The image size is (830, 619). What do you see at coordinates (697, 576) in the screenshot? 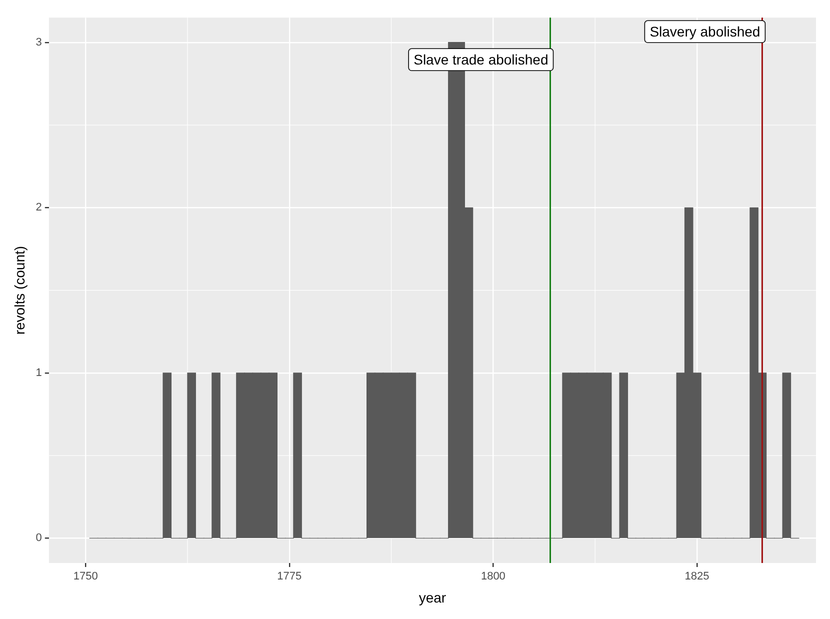
I see `x-tick-label: 1825` at bounding box center [697, 576].